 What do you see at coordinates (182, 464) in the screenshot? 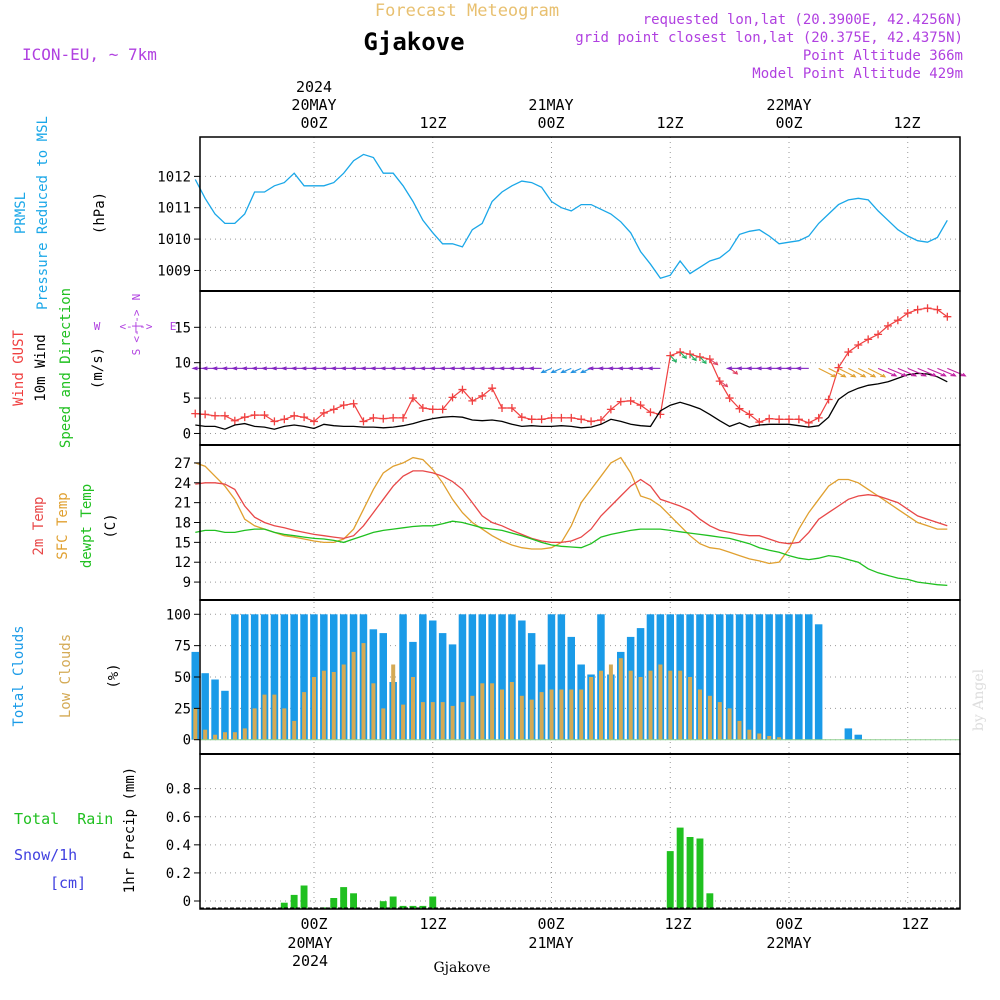
I see `y-tick-label: 27` at bounding box center [182, 464].